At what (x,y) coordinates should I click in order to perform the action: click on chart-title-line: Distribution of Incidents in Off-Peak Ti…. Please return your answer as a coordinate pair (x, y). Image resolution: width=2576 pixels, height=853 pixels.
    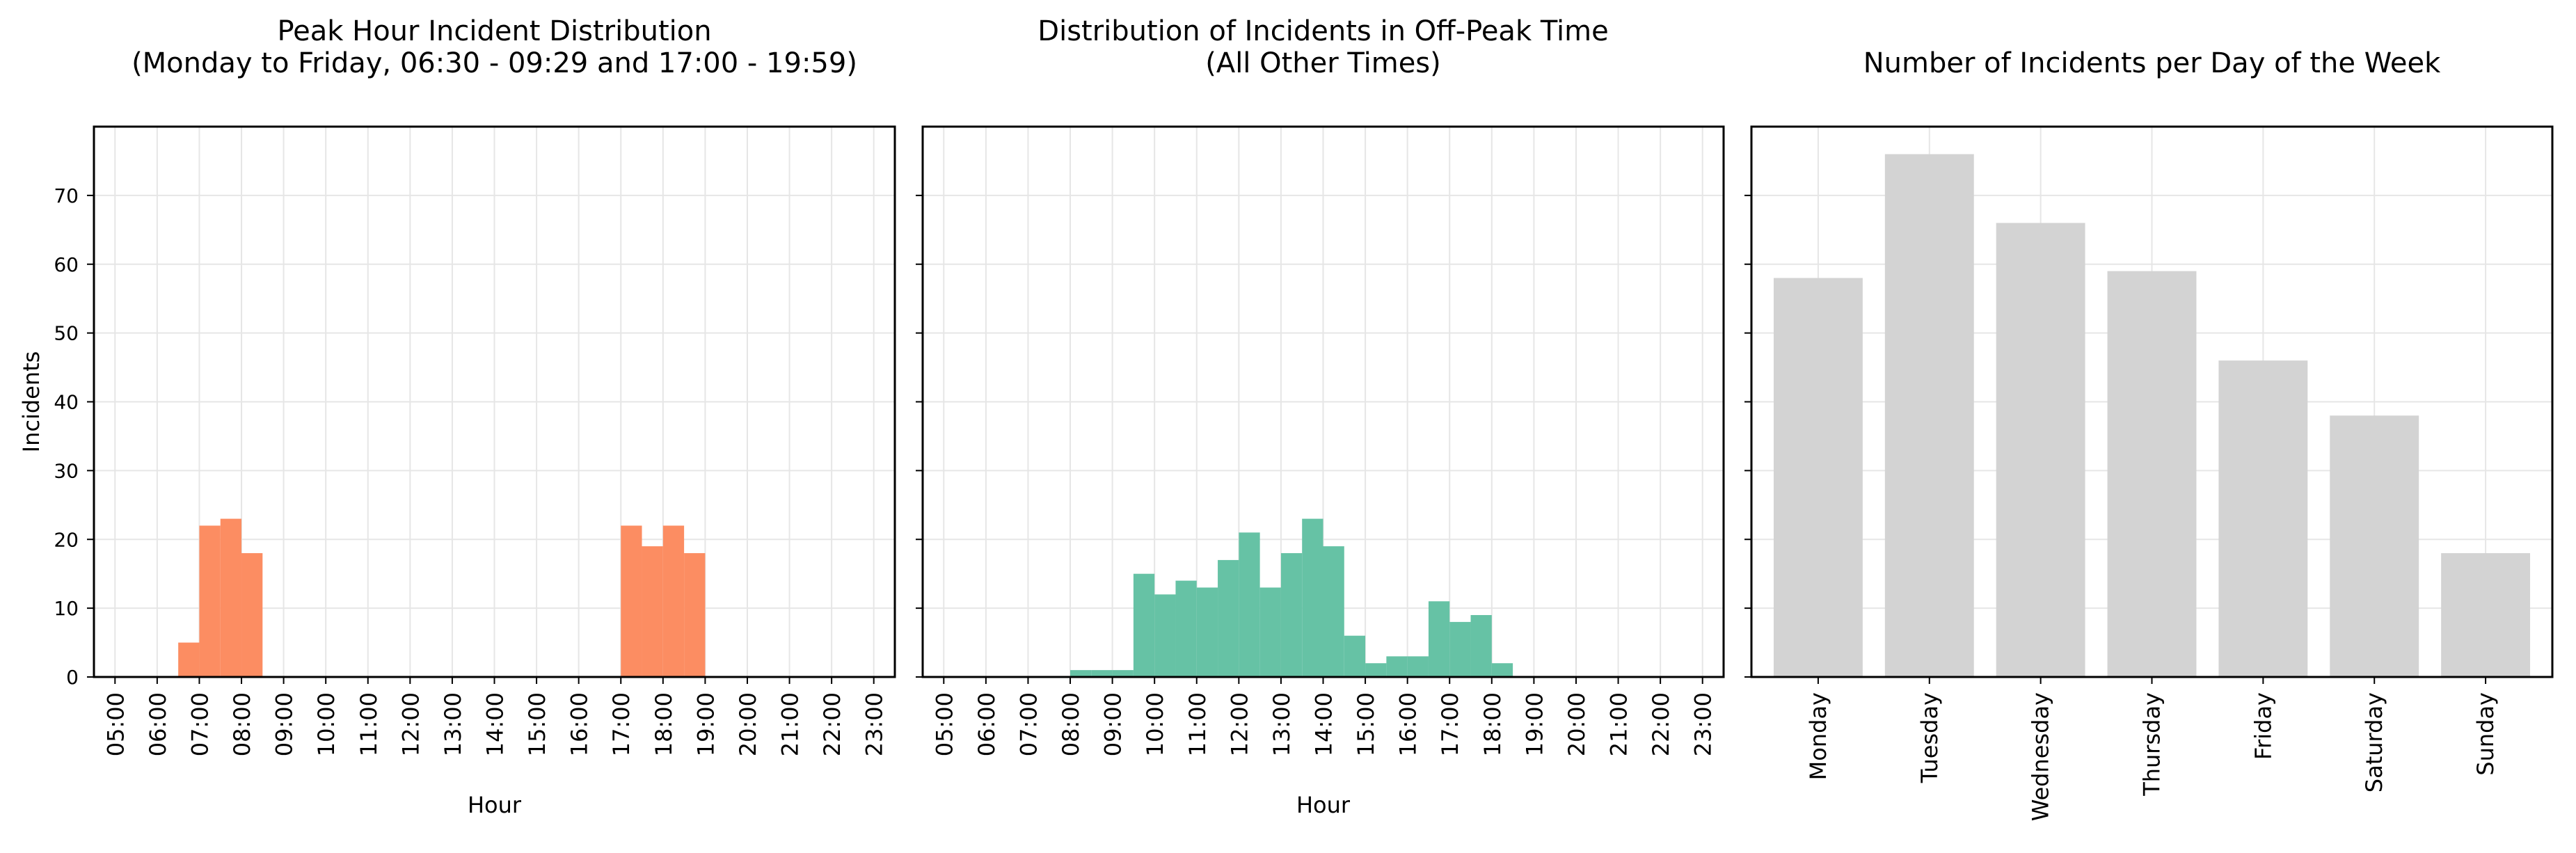
    Looking at the image, I should click on (1322, 31).